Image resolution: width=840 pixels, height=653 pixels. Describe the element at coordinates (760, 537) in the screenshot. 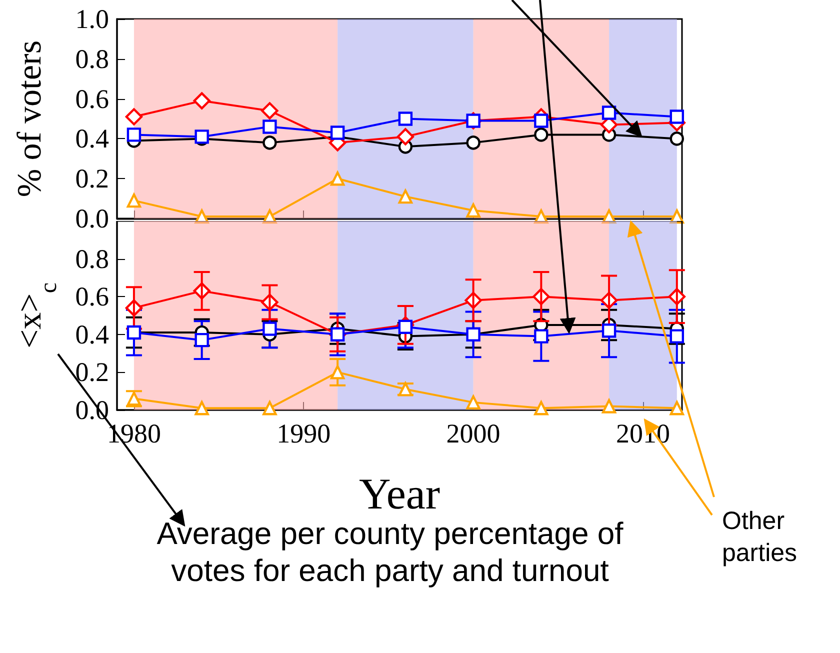

I see `text: Other parties` at that location.